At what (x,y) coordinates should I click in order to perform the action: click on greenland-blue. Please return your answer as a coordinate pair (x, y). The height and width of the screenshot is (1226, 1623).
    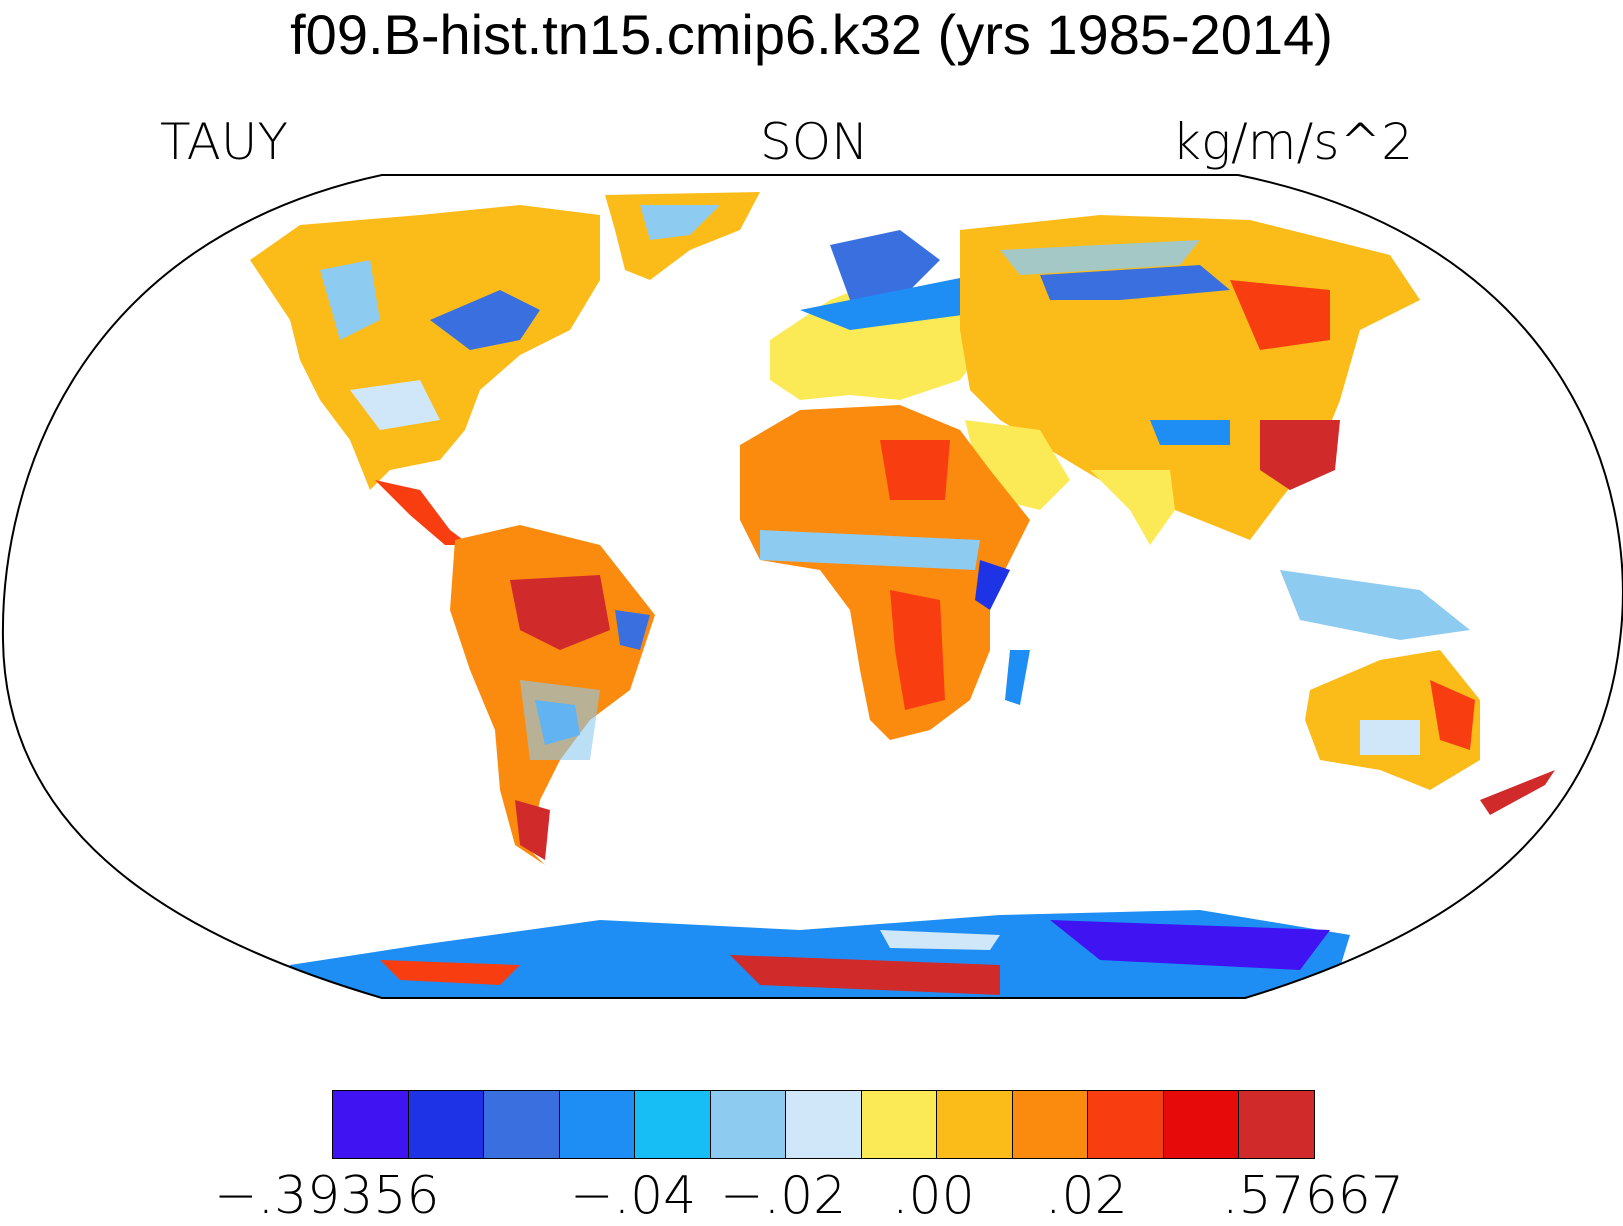
    Looking at the image, I should click on (680, 222).